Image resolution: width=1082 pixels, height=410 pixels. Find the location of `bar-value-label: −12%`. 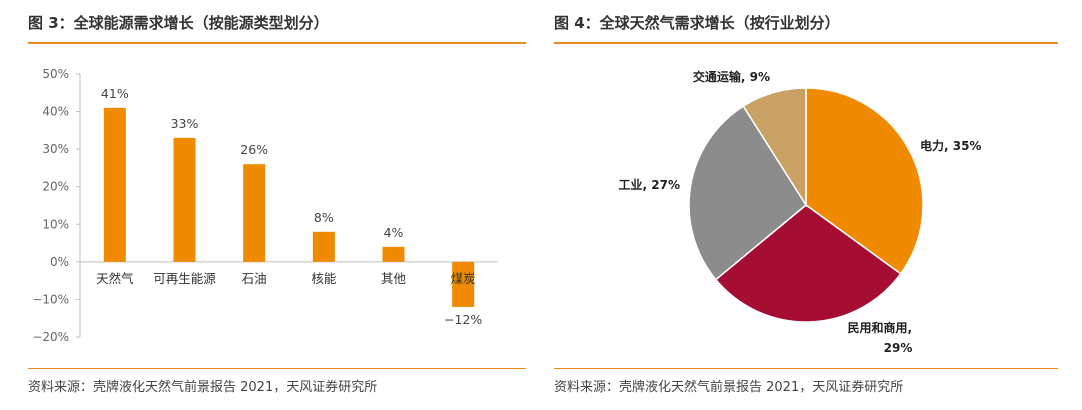

bar-value-label: −12% is located at coordinates (463, 319).